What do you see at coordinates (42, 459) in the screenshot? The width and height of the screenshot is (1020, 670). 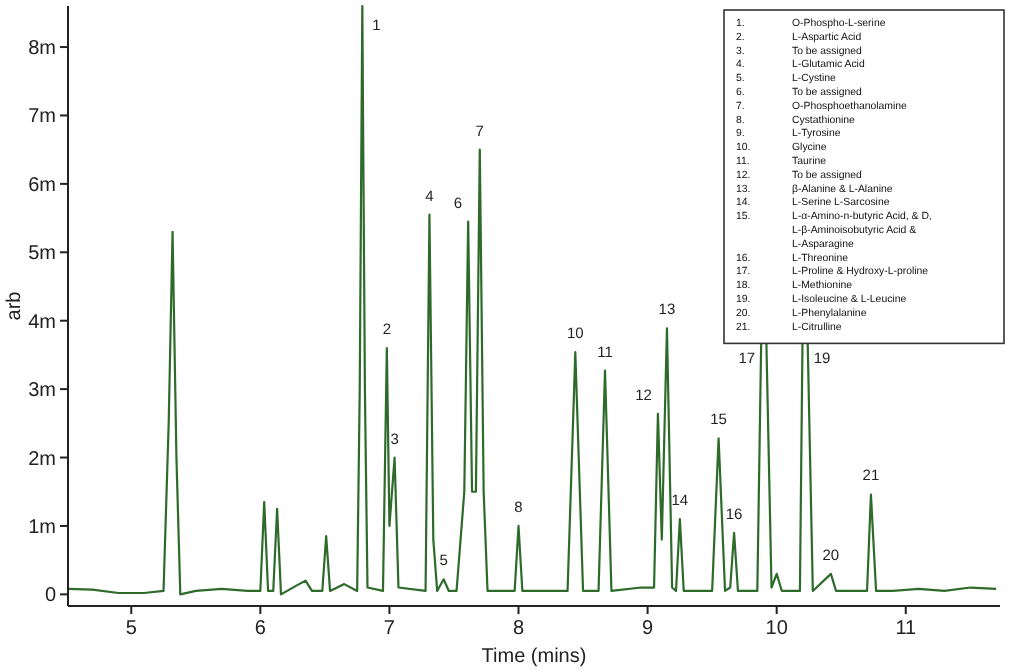 I see `y-tick-label: 2m` at bounding box center [42, 459].